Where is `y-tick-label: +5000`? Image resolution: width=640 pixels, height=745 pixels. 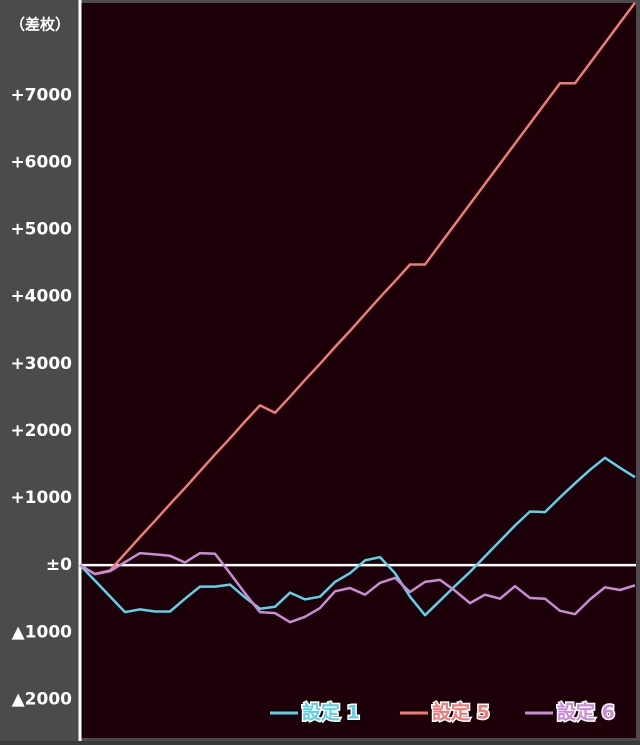
y-tick-label: +5000 is located at coordinates (41, 230).